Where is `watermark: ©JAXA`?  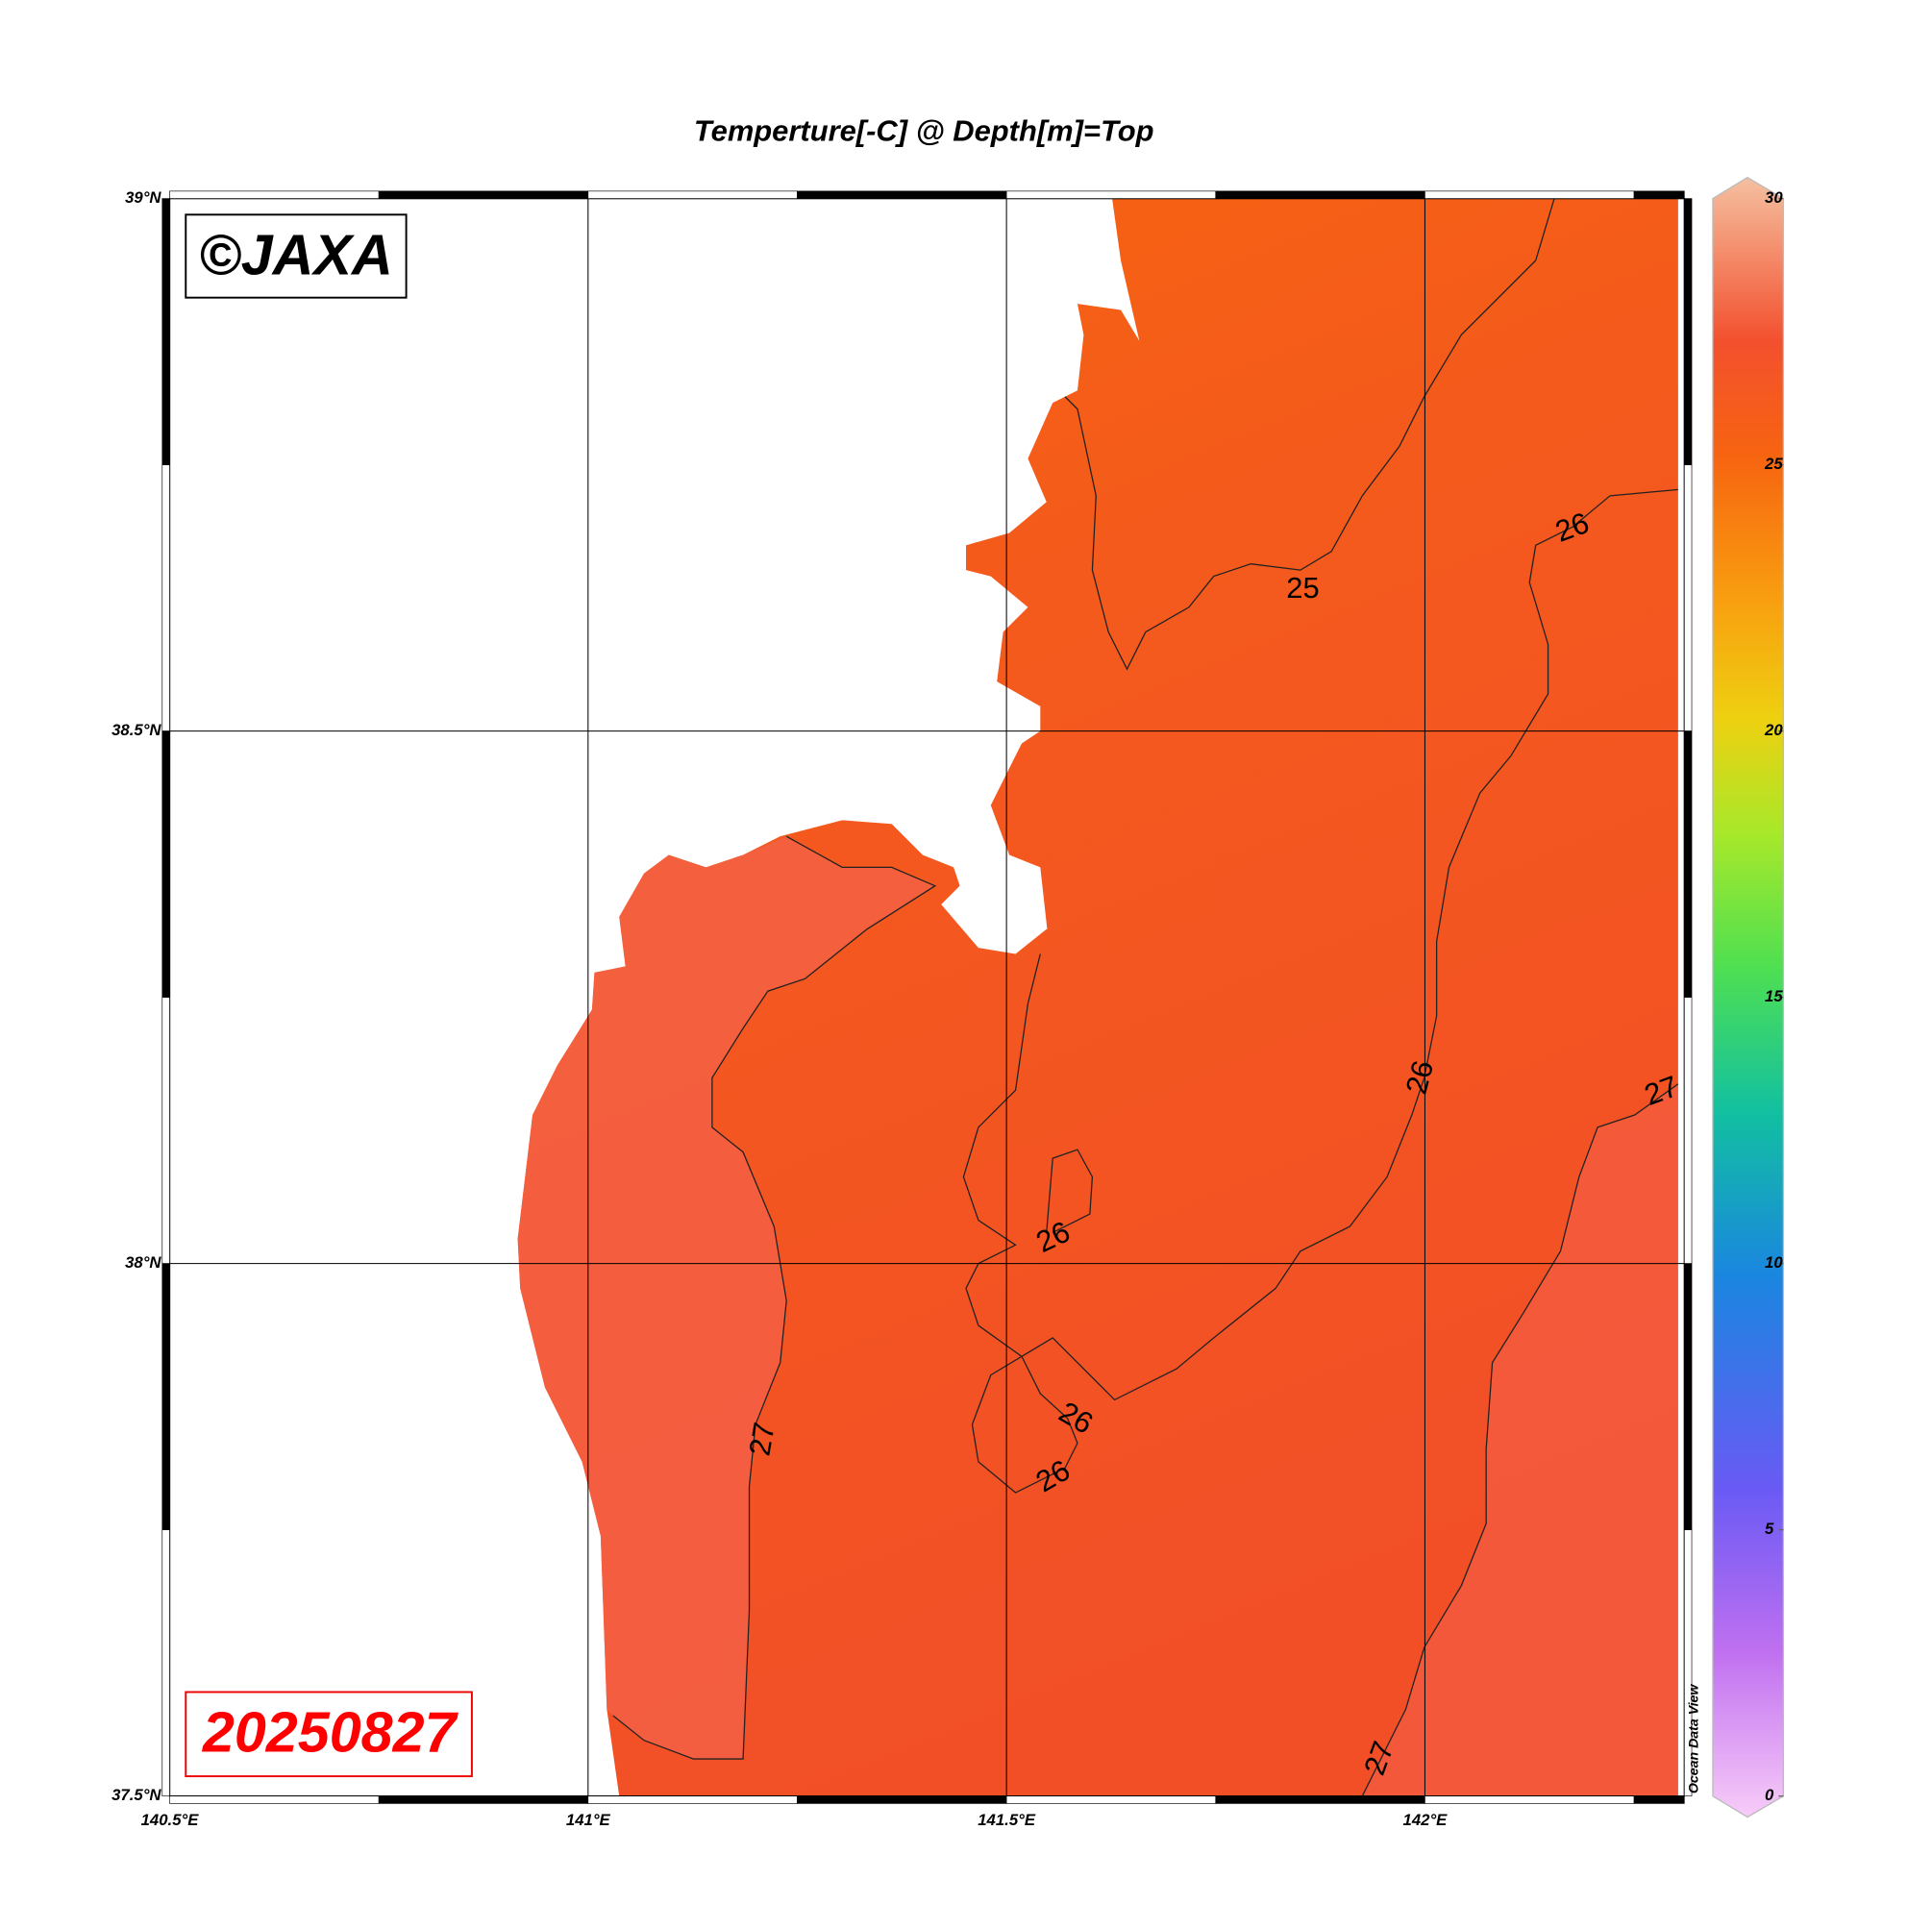
watermark: ©JAXA is located at coordinates (296, 254).